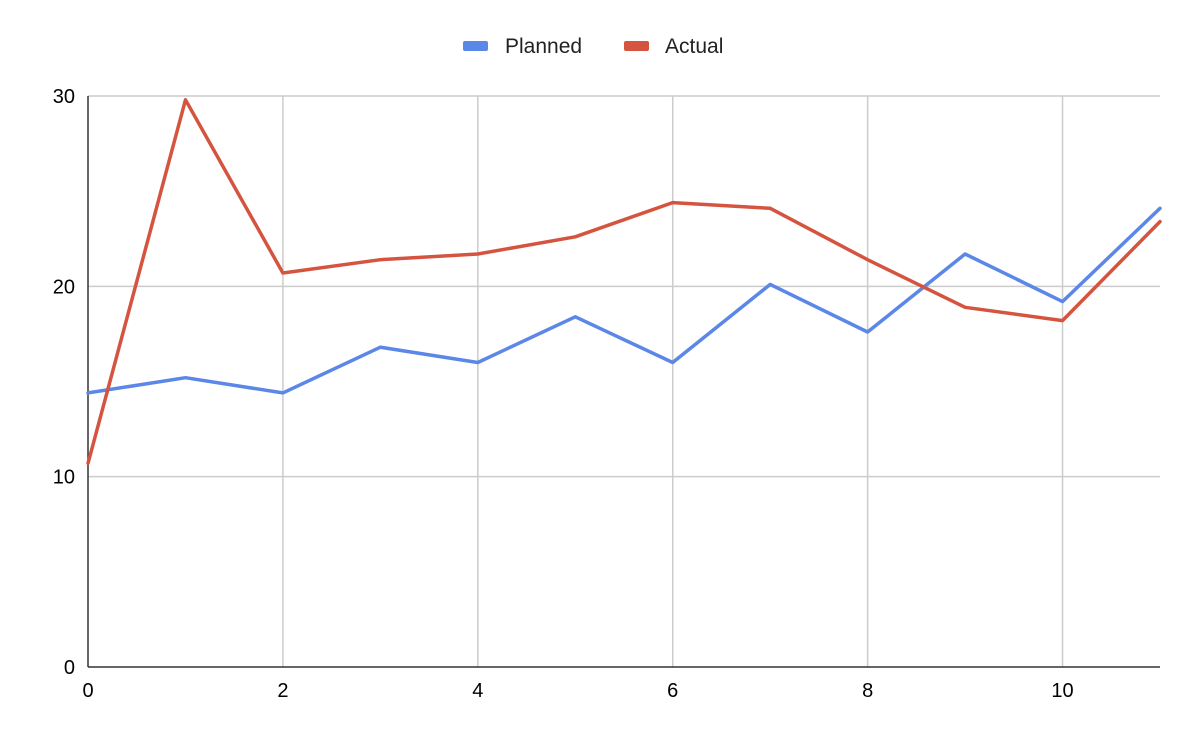 The width and height of the screenshot is (1196, 738). I want to click on legend-label-planned: Planned, so click(543, 46).